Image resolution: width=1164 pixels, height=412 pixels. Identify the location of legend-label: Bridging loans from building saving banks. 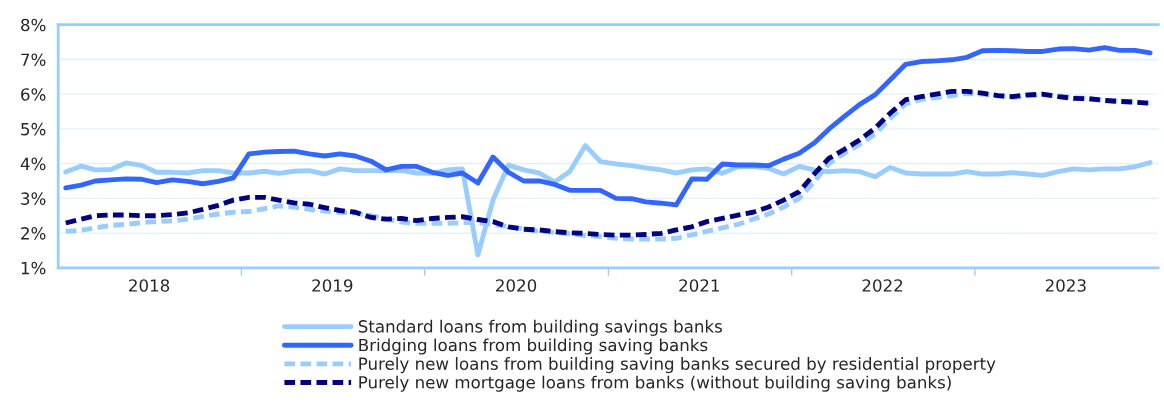
(533, 346).